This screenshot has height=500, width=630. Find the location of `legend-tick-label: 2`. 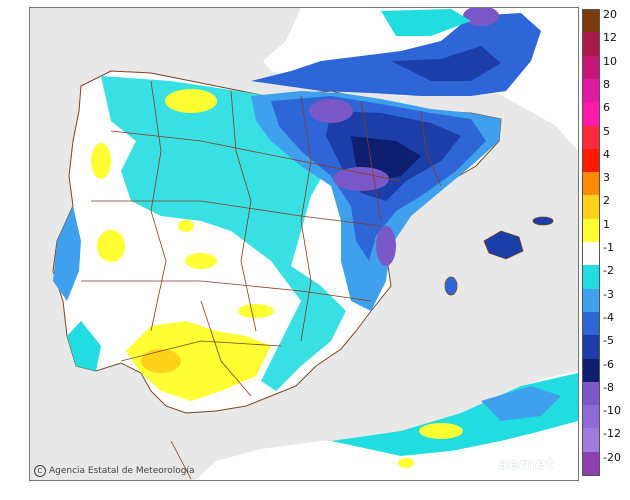

legend-tick-label: 2 is located at coordinates (606, 201).